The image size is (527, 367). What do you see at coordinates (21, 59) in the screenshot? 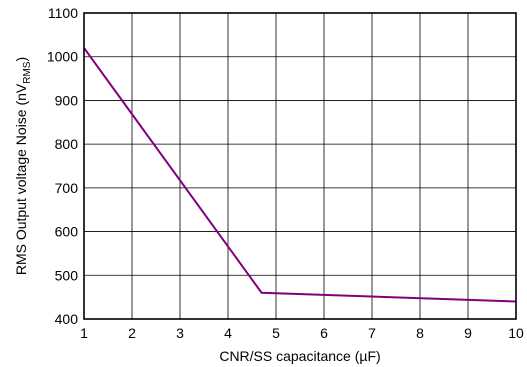
I see `y-axis-title-suffix: )` at bounding box center [21, 59].